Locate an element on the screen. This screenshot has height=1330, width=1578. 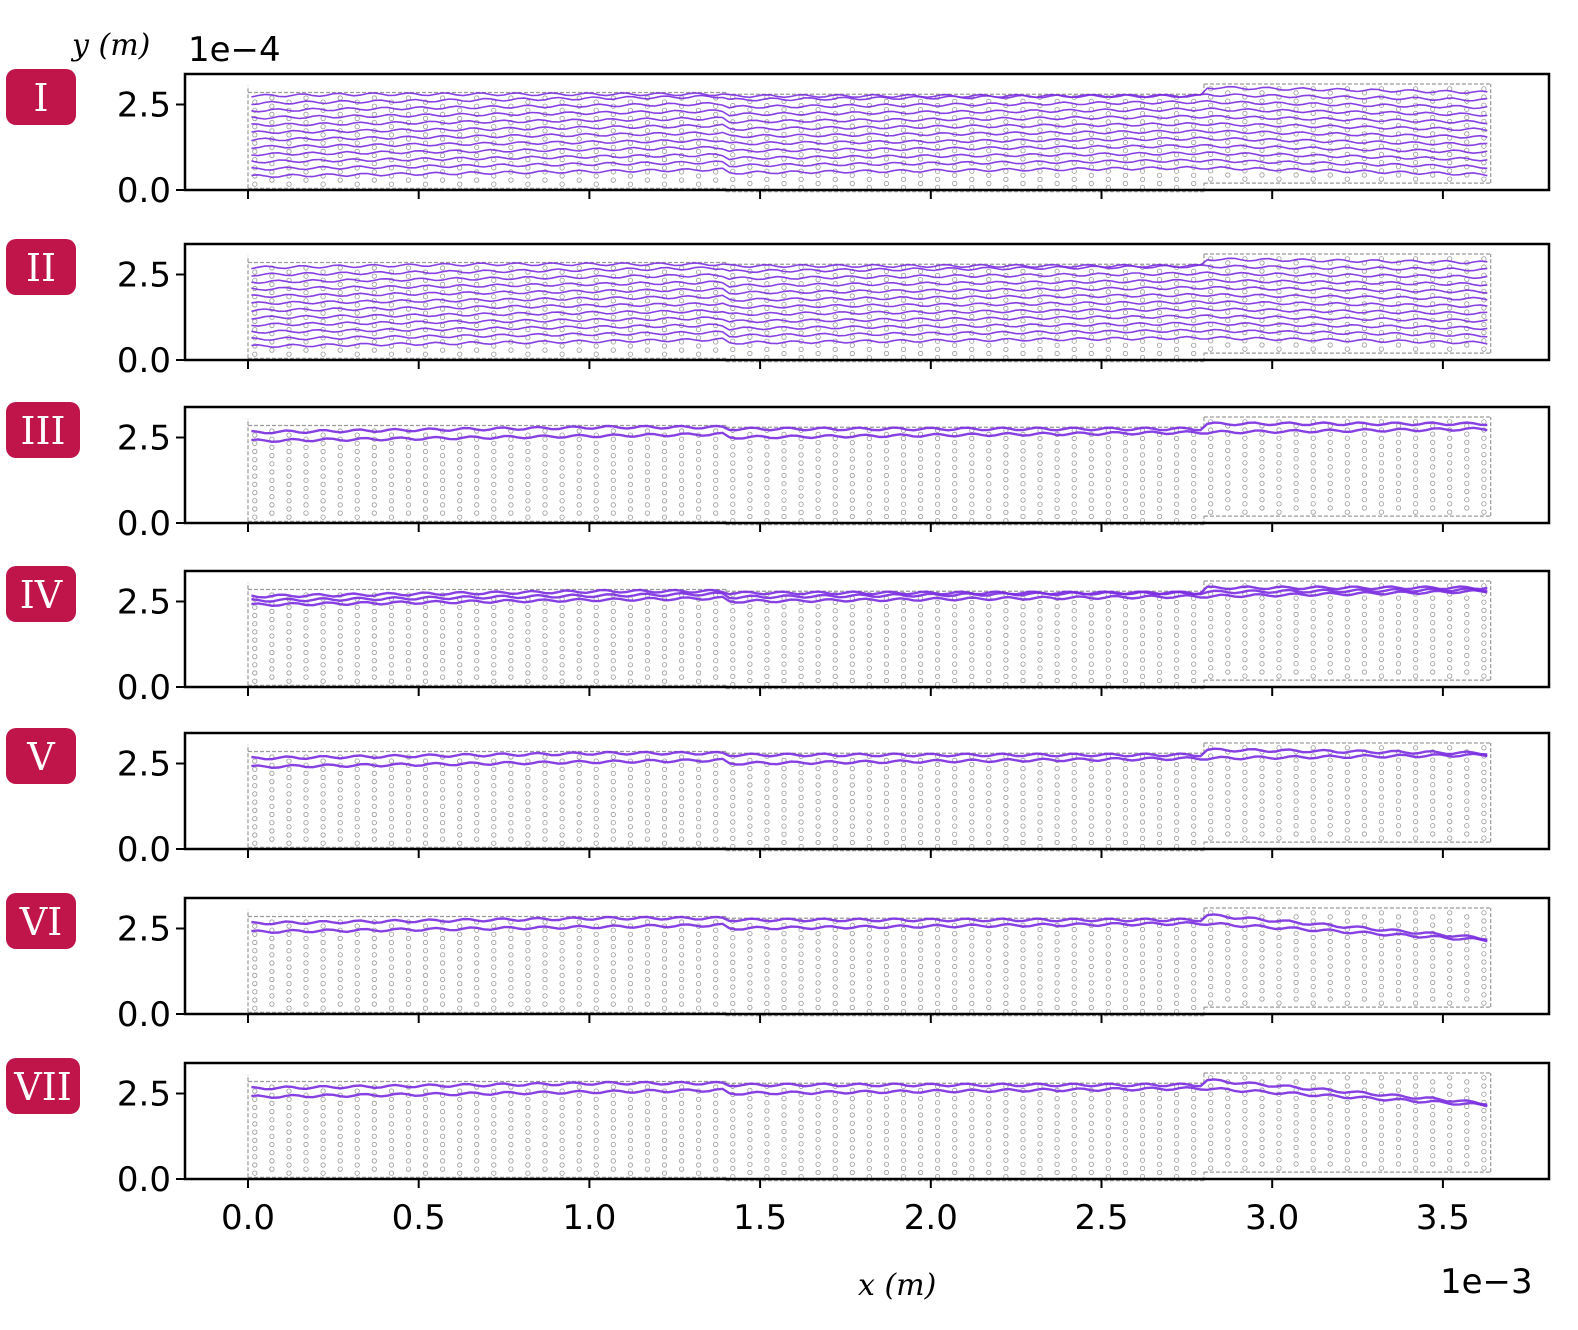
panel-v: 0.0 2.5 V is located at coordinates (778, 799).